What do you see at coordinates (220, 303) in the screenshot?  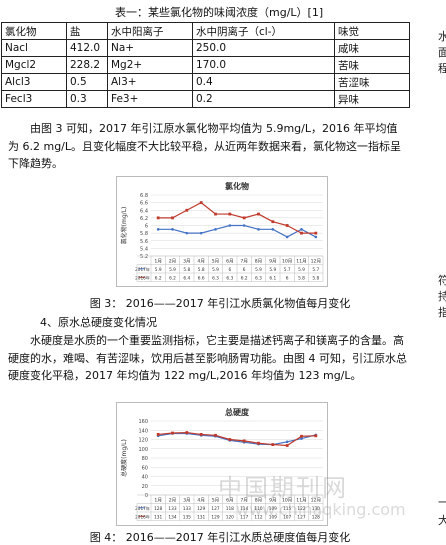 I see `figure-3-caption: 图 3： 2016——2017 年引江水质氯化物值每月变化` at bounding box center [220, 303].